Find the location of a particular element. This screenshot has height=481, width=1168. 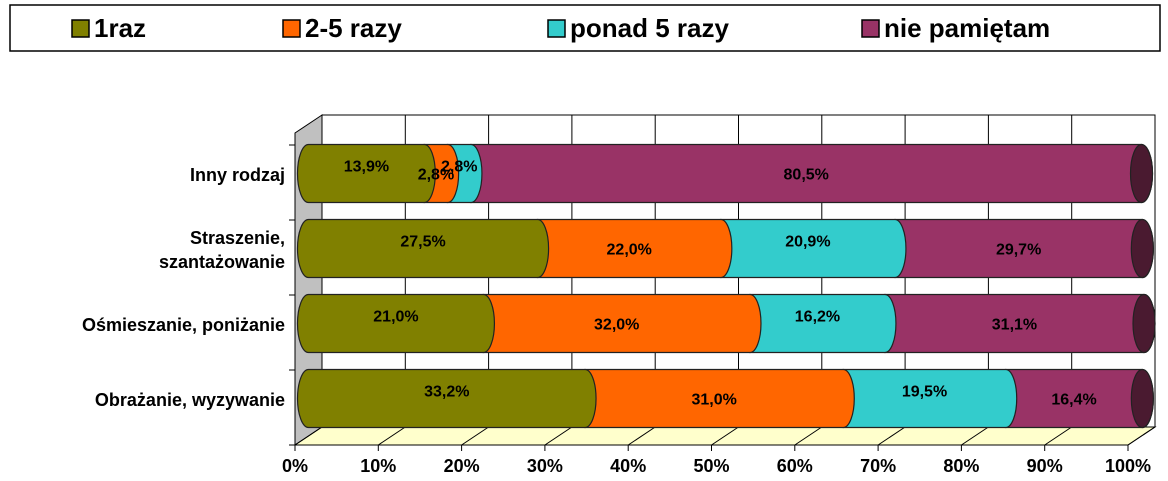

legend-label: 1raz is located at coordinates (120, 28).